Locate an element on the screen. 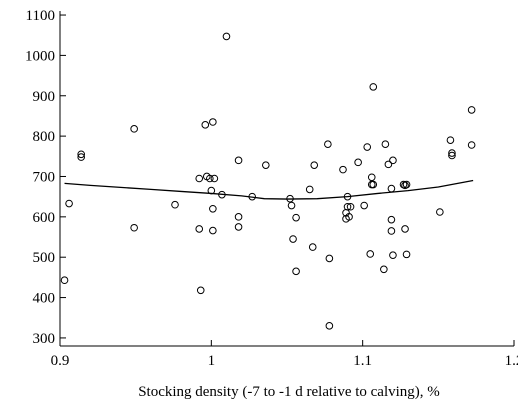 Image resolution: width=518 pixels, height=405 pixels. x-tick-label: 1 is located at coordinates (212, 361).